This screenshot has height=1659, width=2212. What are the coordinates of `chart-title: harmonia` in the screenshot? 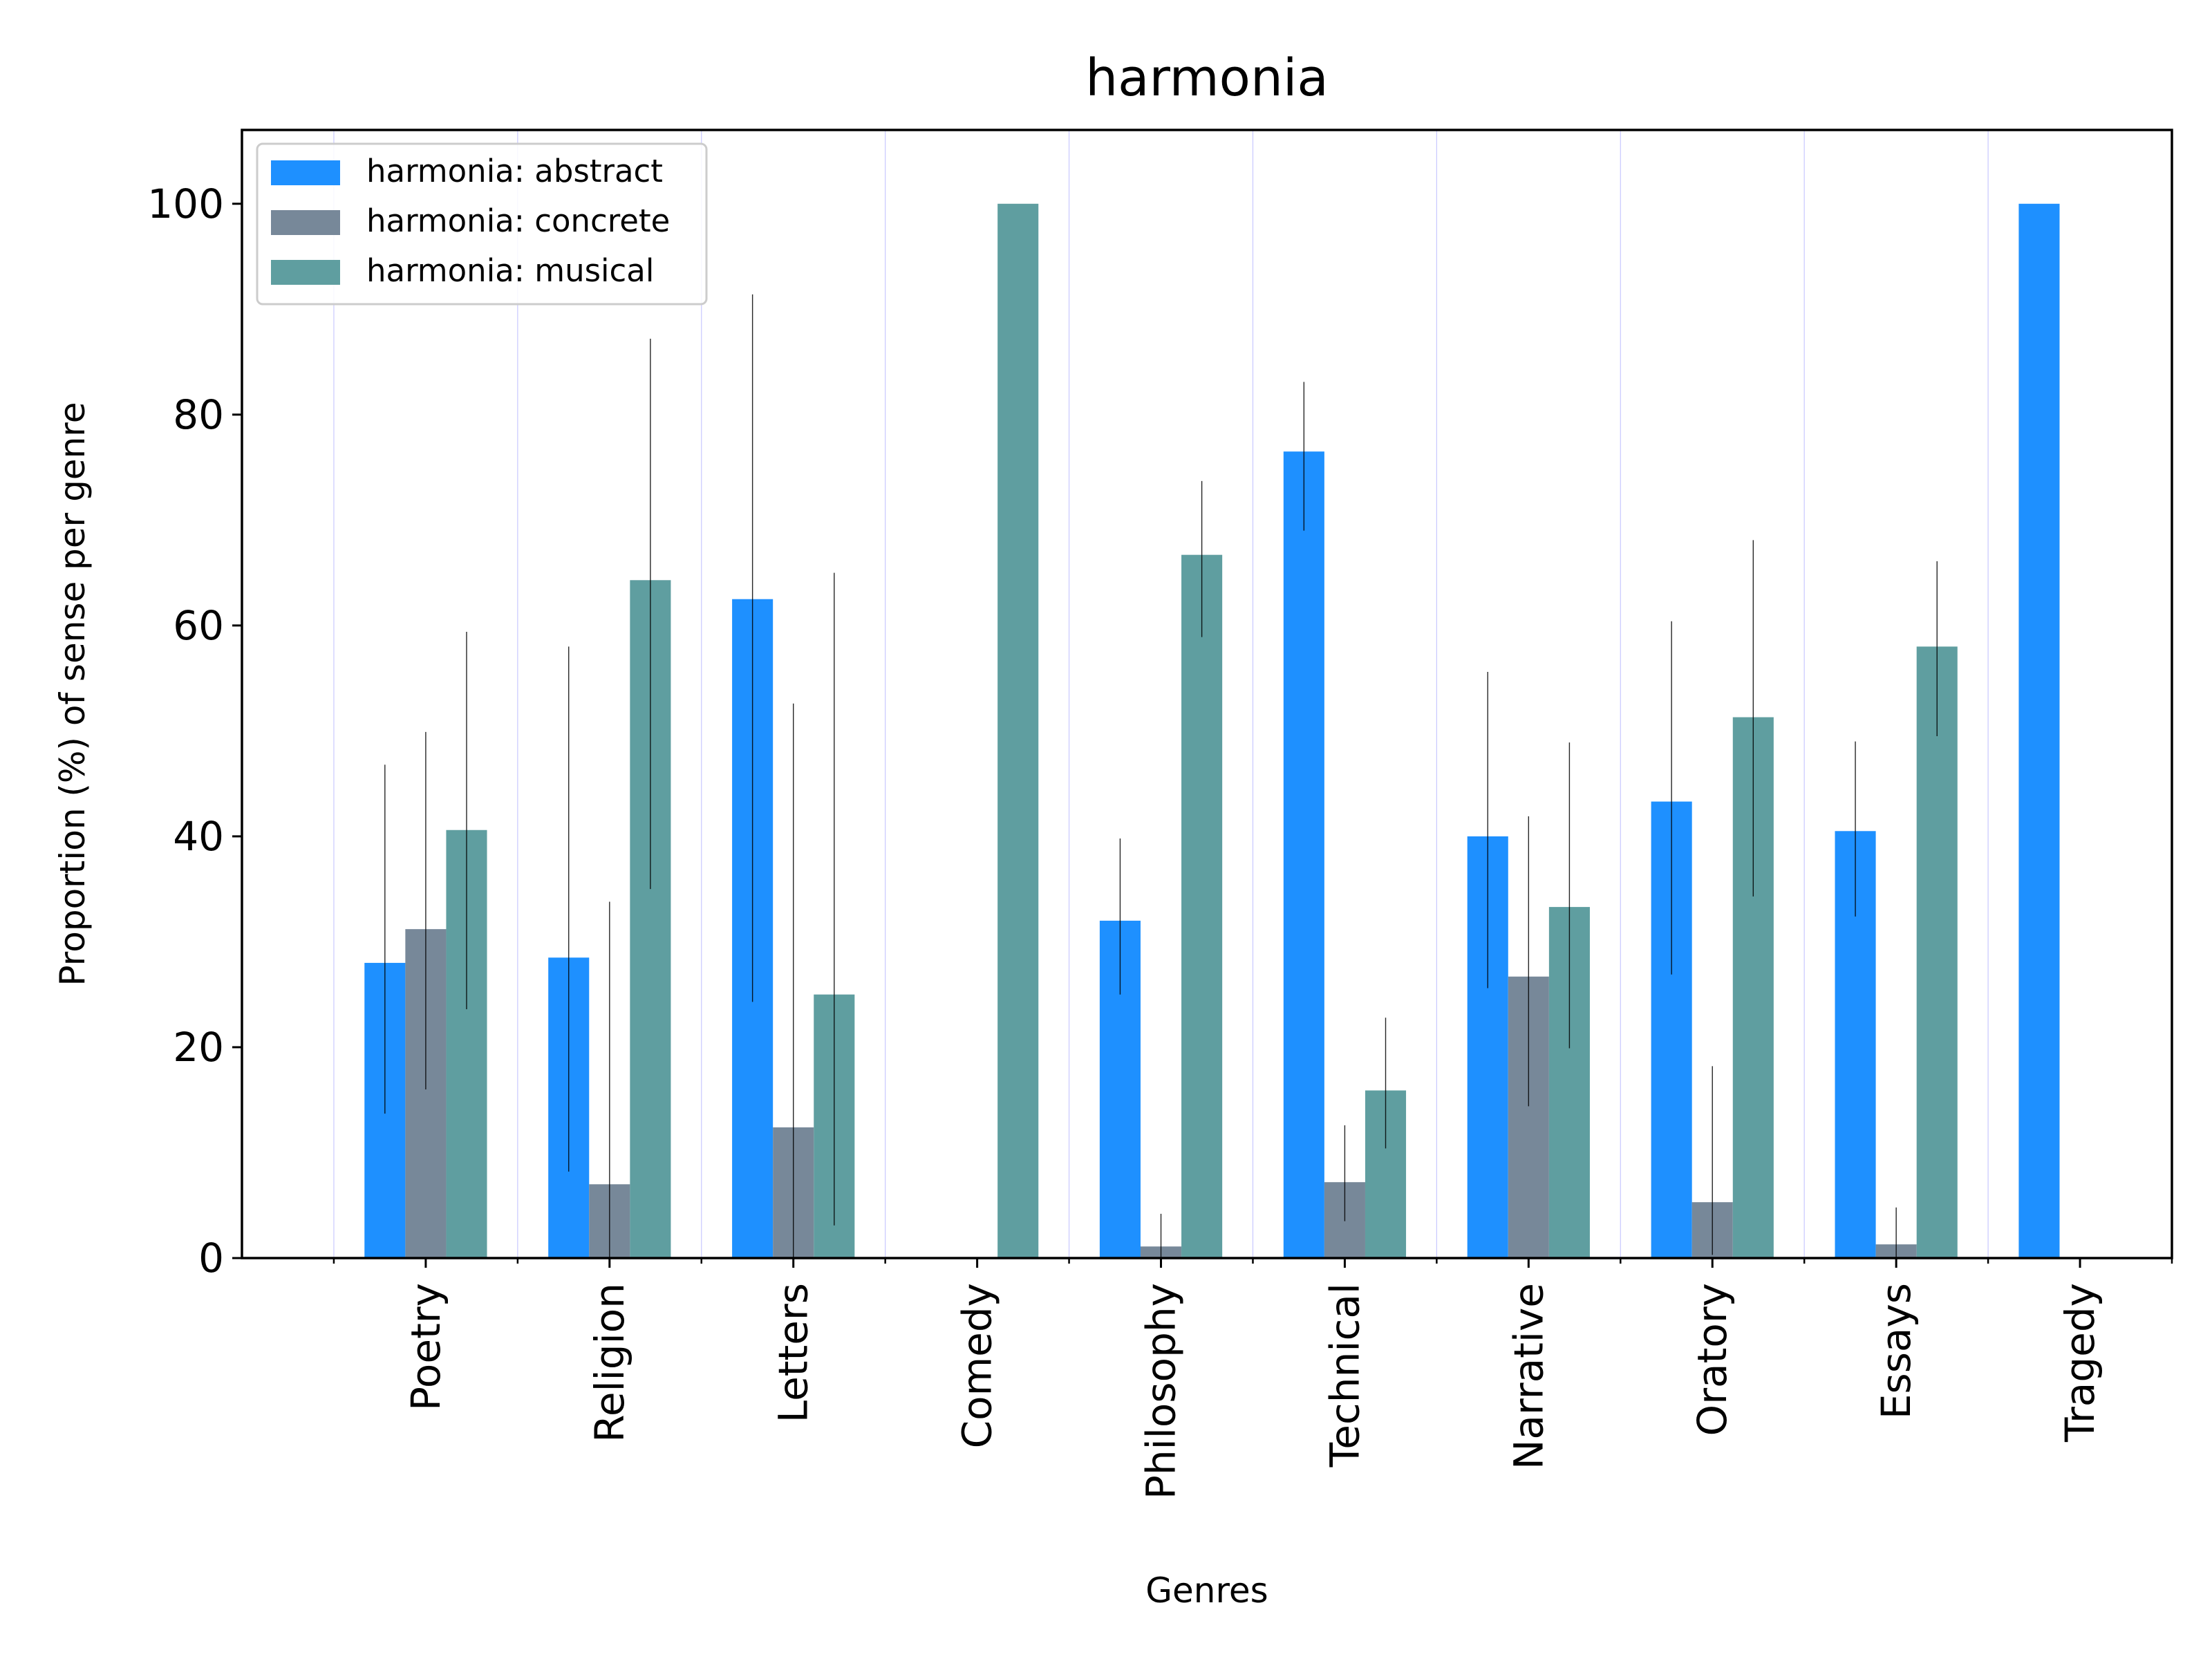 It's located at (1207, 78).